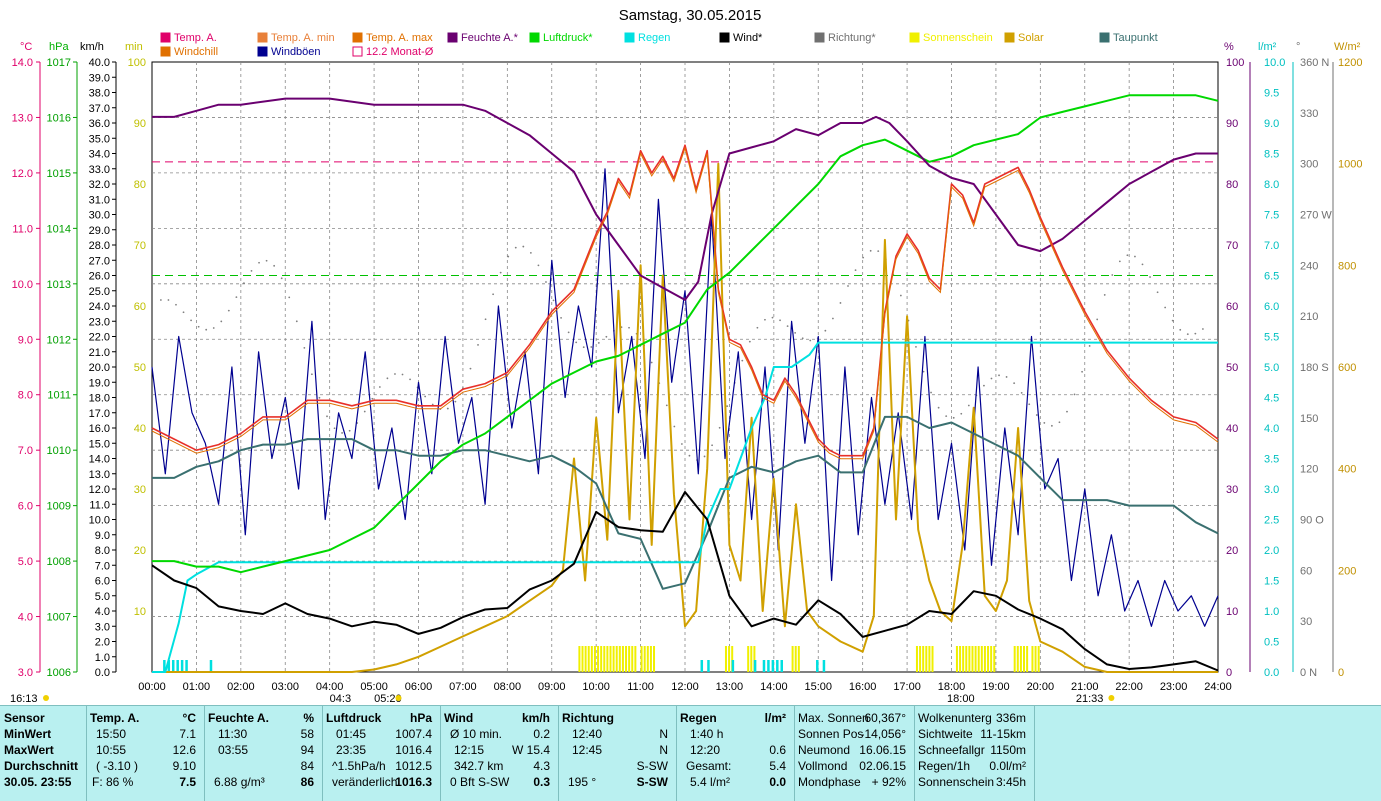 This screenshot has height=801, width=1381. Describe the element at coordinates (951, 750) in the screenshot. I see `stats-misc-snowline-label: Schneefallgr` at that location.